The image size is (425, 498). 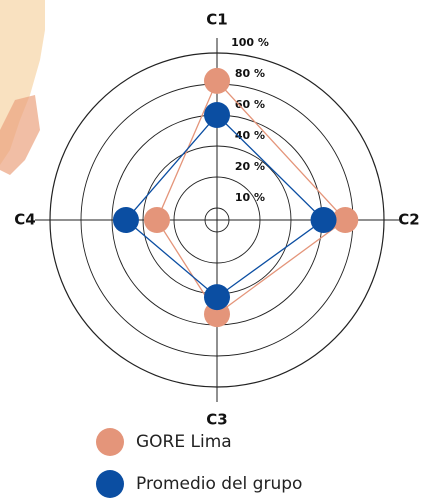 I want to click on axis-label: C1, so click(x=216, y=20).